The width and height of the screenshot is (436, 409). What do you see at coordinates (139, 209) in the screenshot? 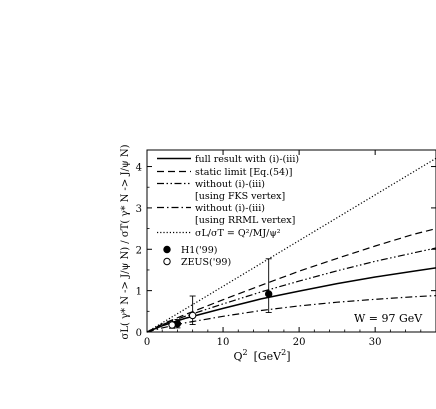
I see `y-tick-label: 3` at bounding box center [139, 209].